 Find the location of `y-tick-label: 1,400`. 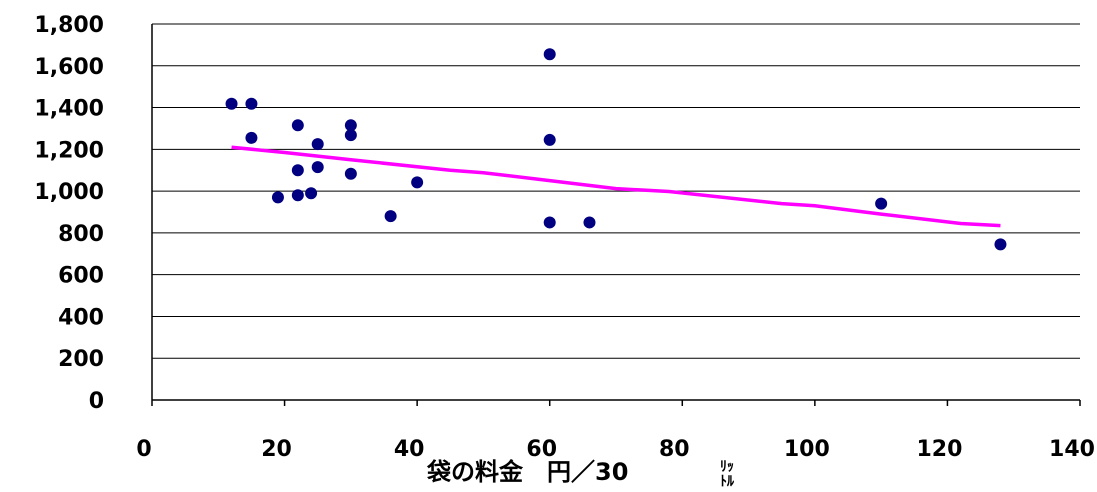

y-tick-label: 1,400 is located at coordinates (69, 109).